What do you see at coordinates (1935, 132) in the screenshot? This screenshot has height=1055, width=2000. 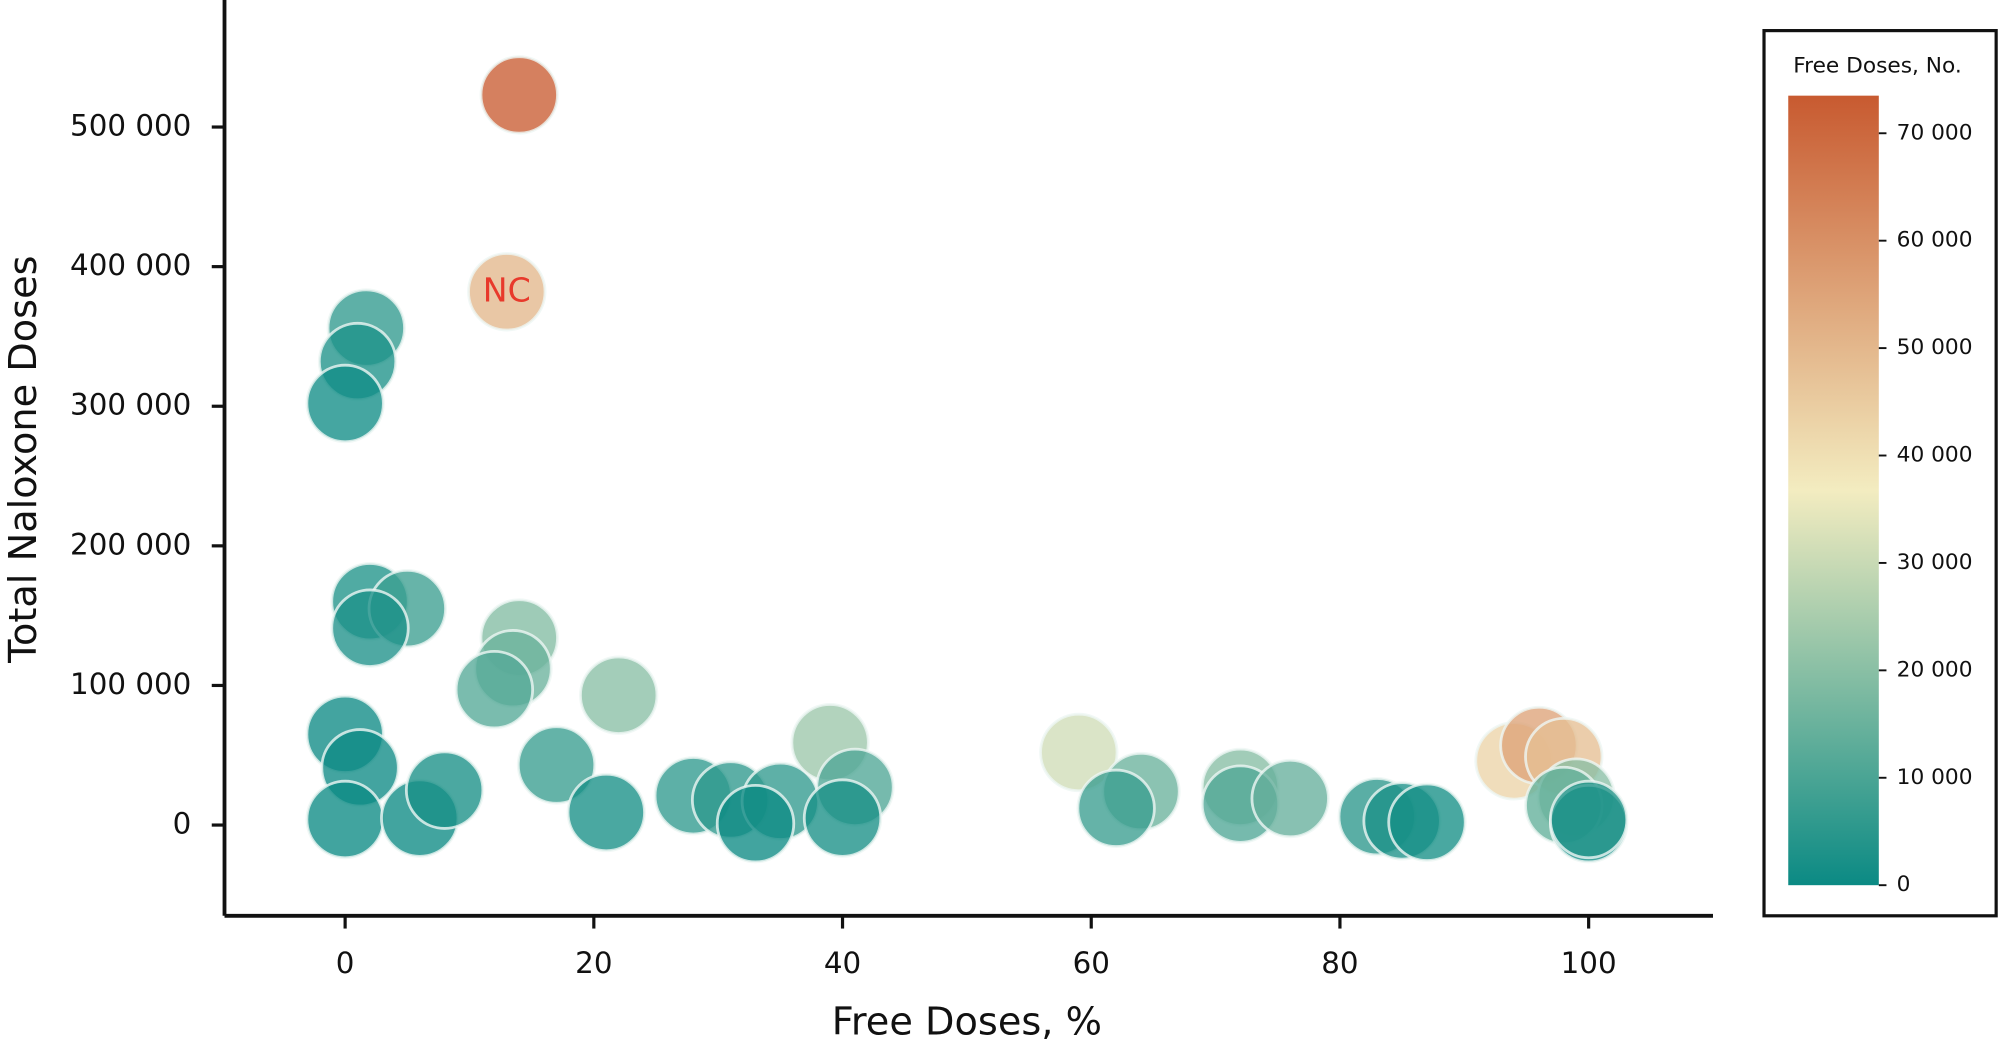 I see `colorbar-tick-label: 70 000` at bounding box center [1935, 132].